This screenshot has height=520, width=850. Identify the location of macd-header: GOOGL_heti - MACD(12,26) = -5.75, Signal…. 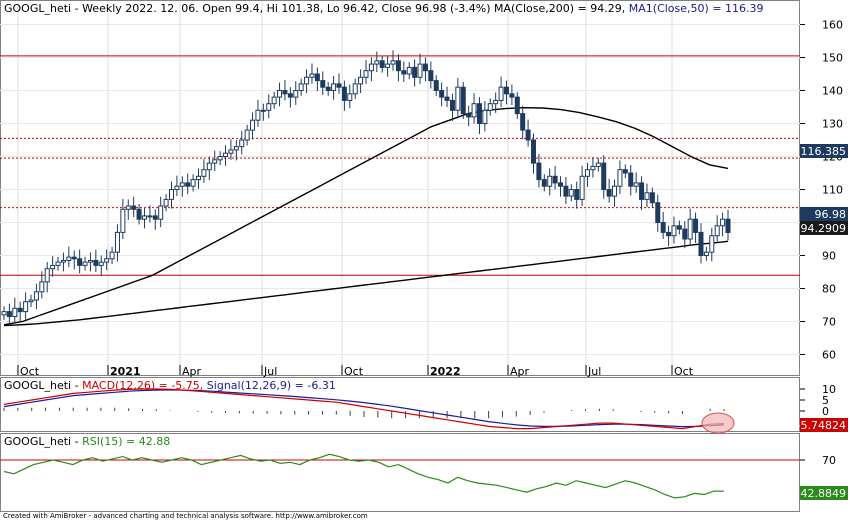
(170, 385).